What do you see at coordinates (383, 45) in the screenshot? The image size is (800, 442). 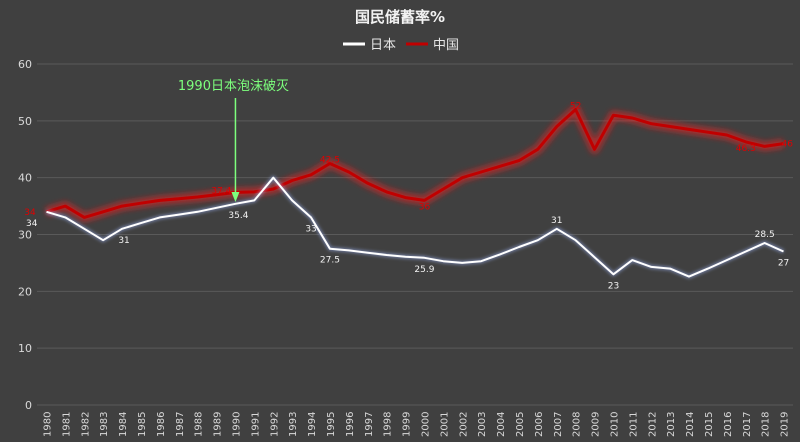 I see `legend-label: 日本` at bounding box center [383, 45].